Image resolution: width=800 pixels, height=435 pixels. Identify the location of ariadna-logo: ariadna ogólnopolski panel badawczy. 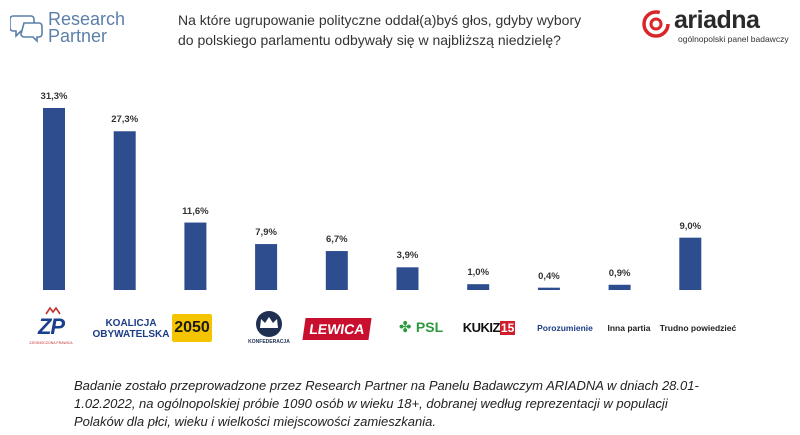
(715, 26).